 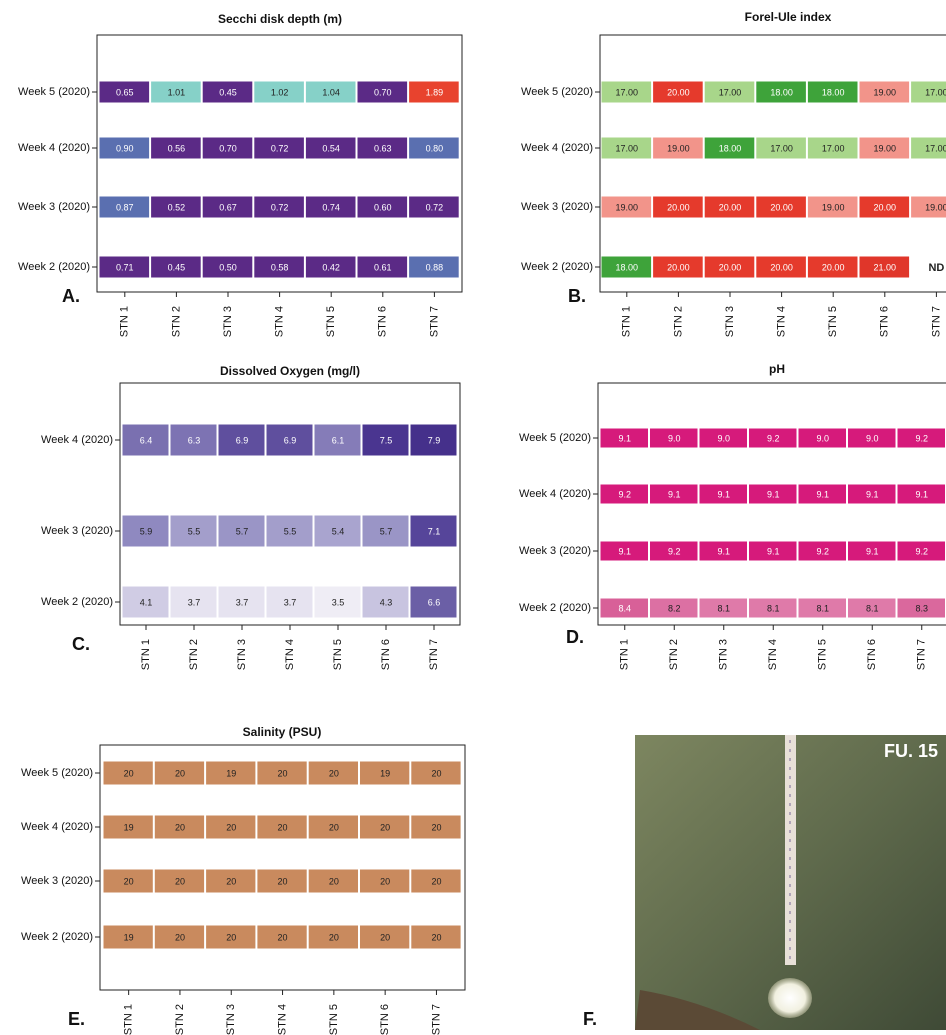 I want to click on cell-label: ND, so click(x=936, y=268).